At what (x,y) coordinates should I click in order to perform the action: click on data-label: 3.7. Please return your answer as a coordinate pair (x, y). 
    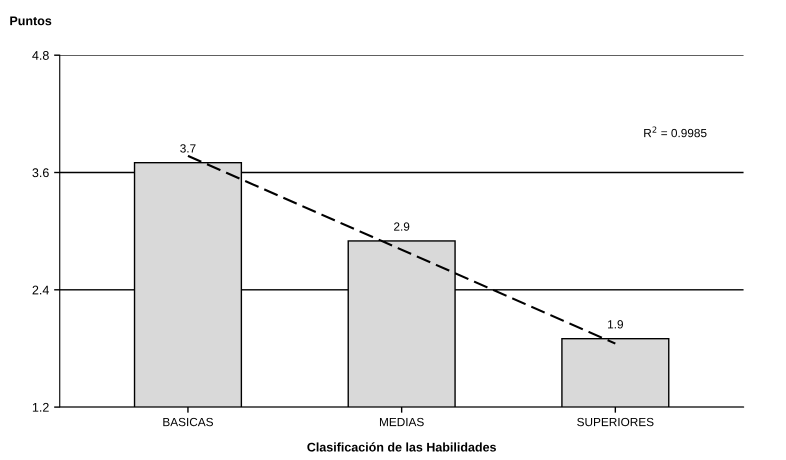
    Looking at the image, I should click on (188, 148).